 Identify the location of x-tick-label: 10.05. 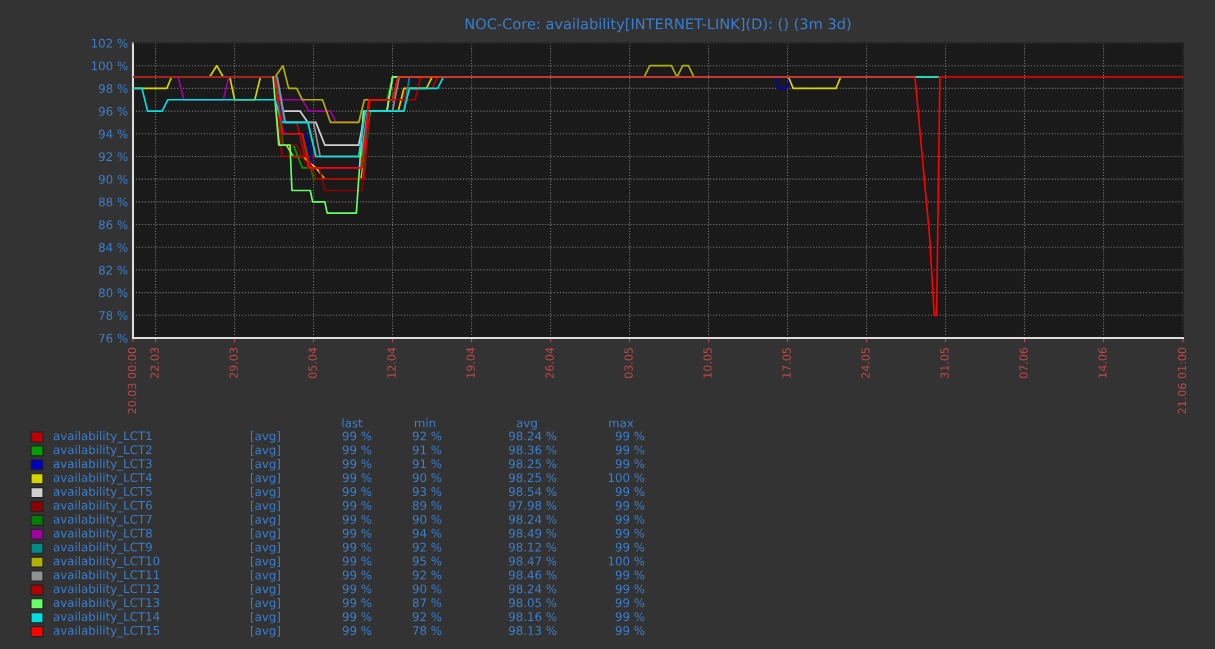
(707, 363).